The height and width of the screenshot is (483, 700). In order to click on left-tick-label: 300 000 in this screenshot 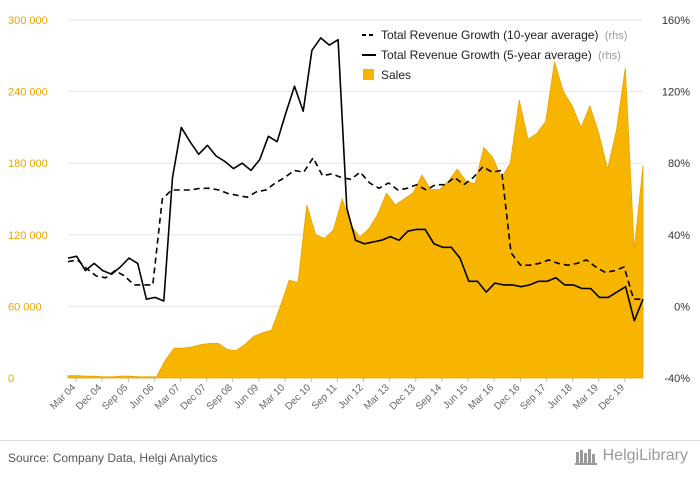, I will do `click(28, 21)`.